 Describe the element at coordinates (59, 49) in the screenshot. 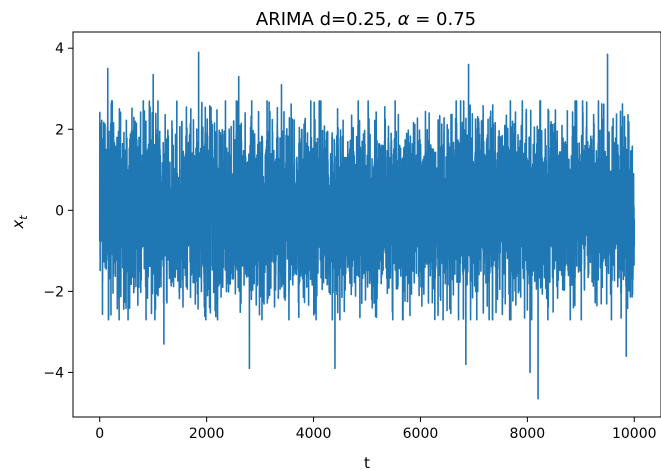

I see `y-tick-label: 4` at that location.